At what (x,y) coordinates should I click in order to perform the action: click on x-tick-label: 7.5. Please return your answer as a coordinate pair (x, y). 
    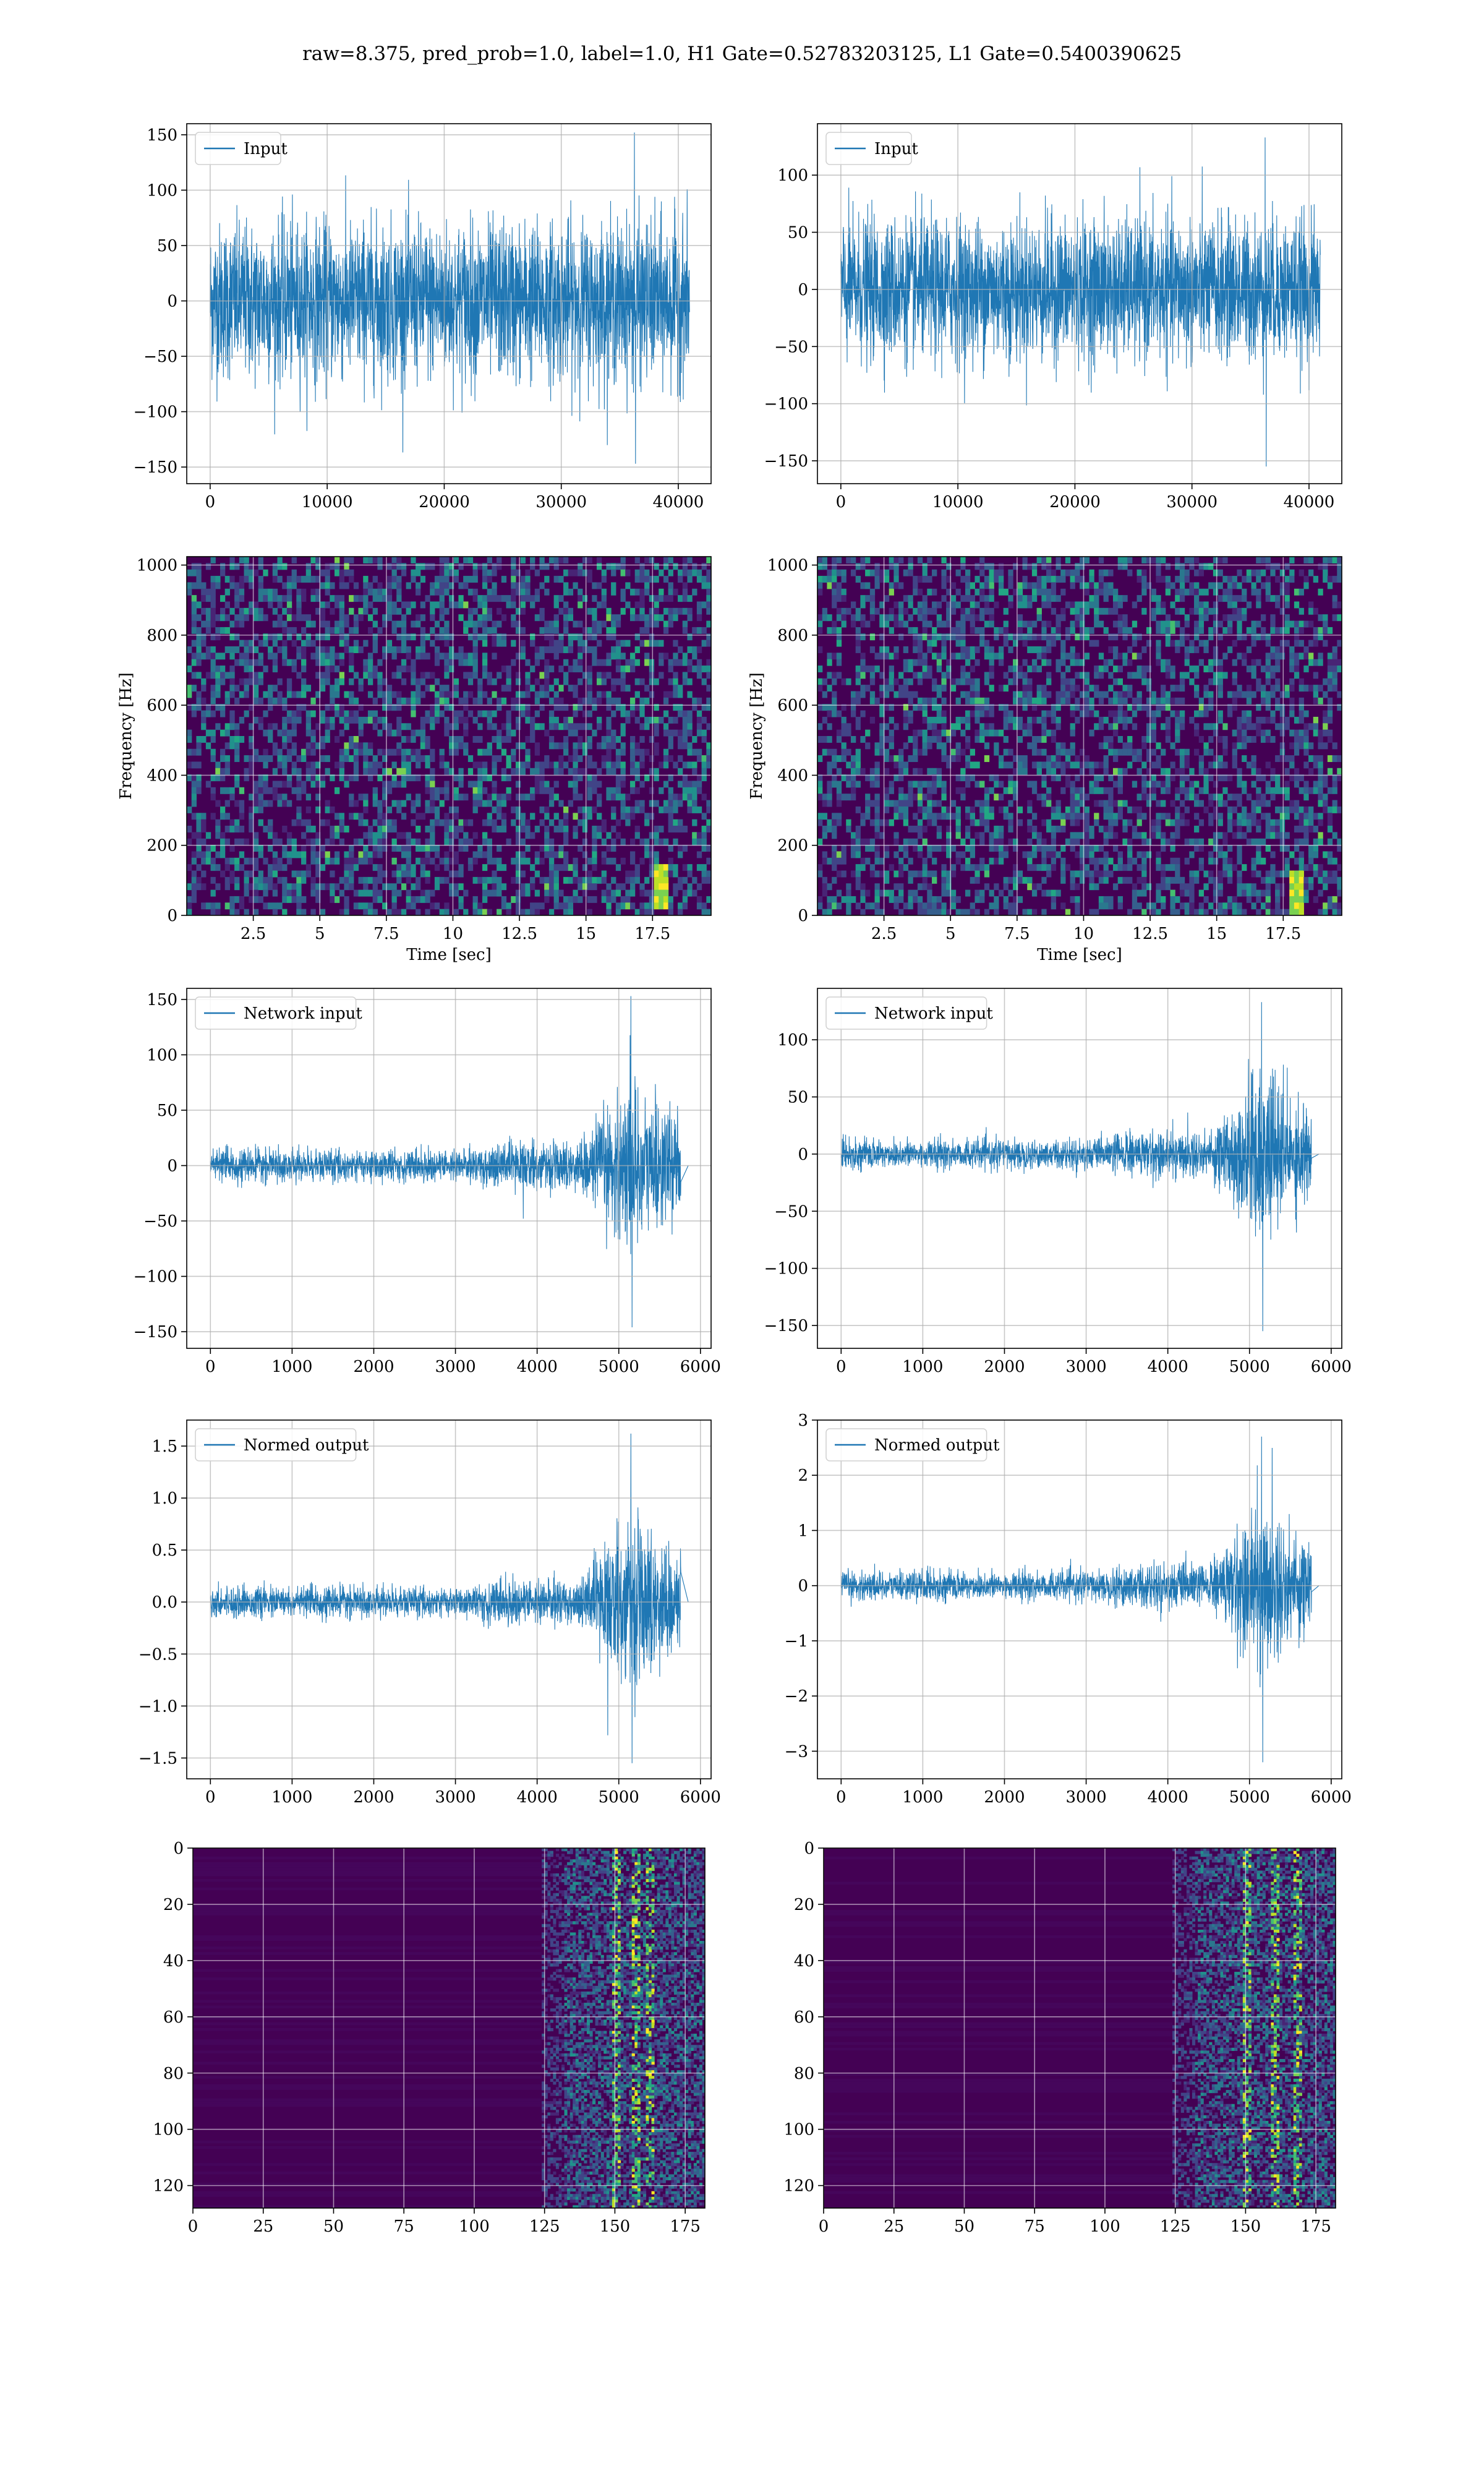
    Looking at the image, I should click on (386, 934).